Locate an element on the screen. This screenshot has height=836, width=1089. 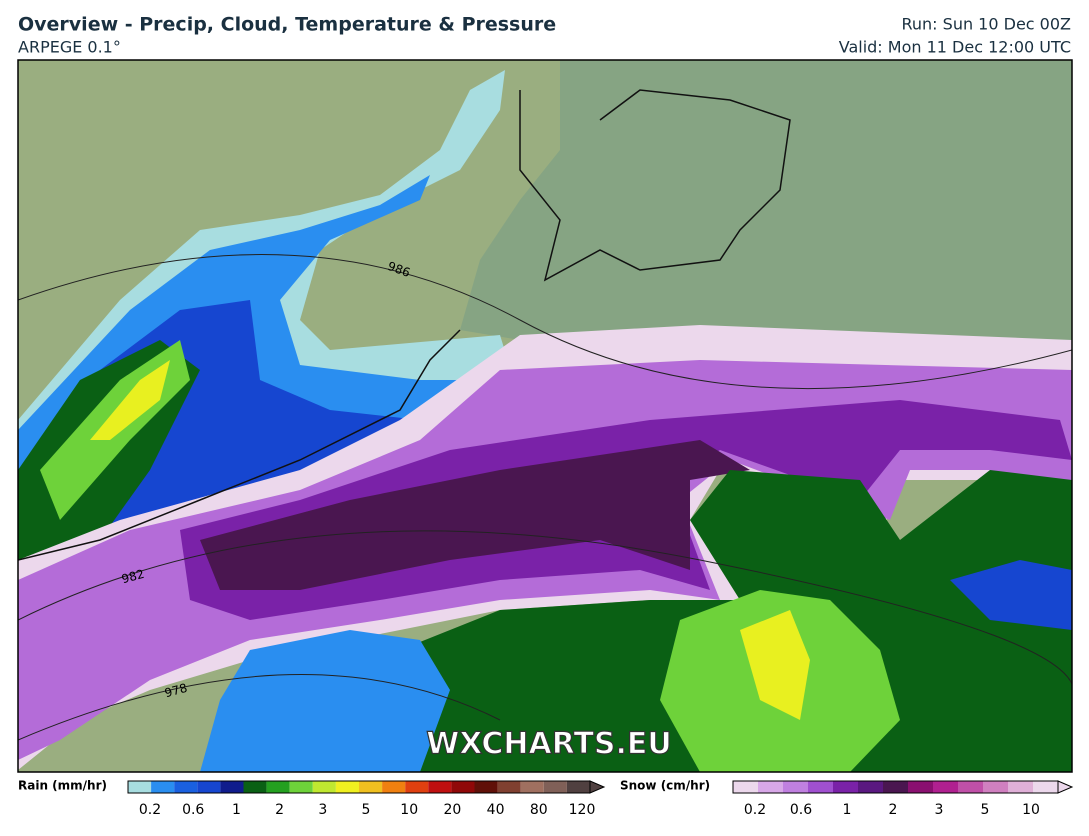
snow-heavy is located at coordinates (475, 515).